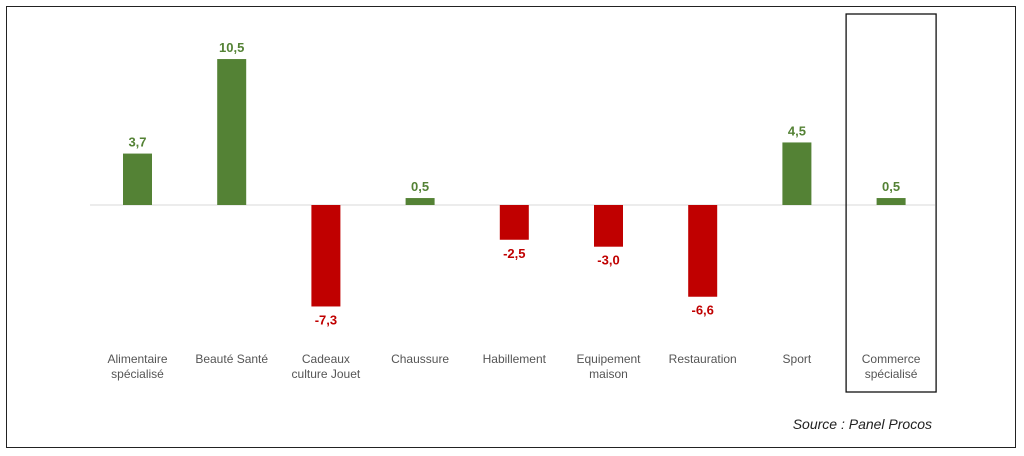 The image size is (1024, 456). Describe the element at coordinates (891, 186) in the screenshot. I see `value-label-8: 0,5` at that location.